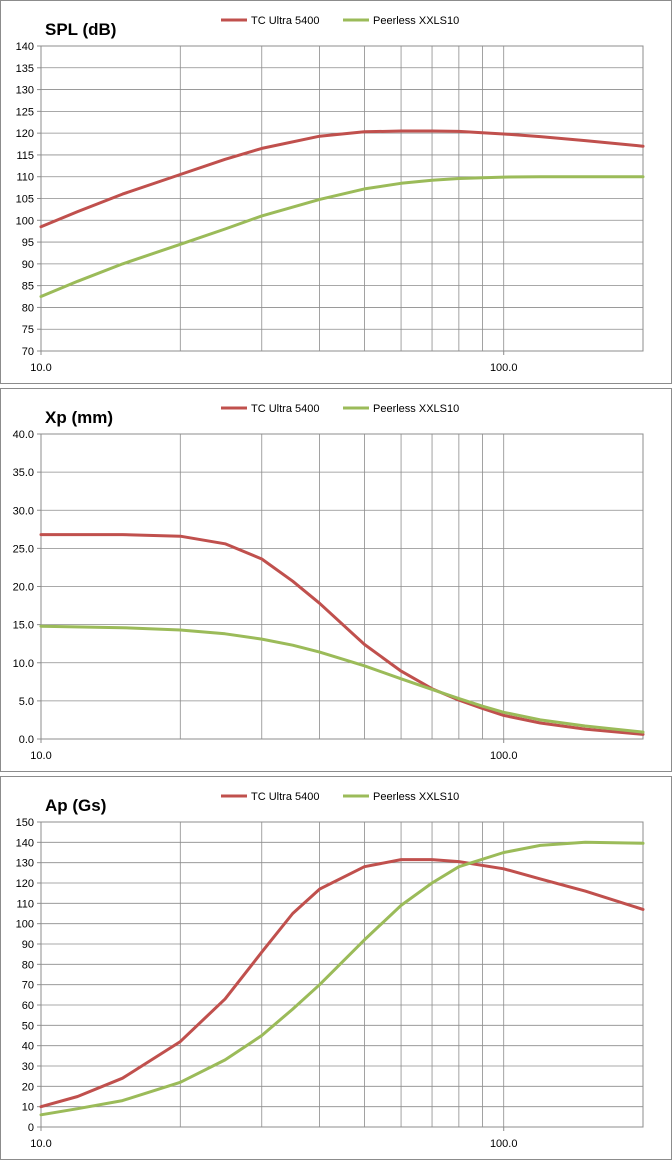  I want to click on y-tick-label: 135, so click(25, 69).